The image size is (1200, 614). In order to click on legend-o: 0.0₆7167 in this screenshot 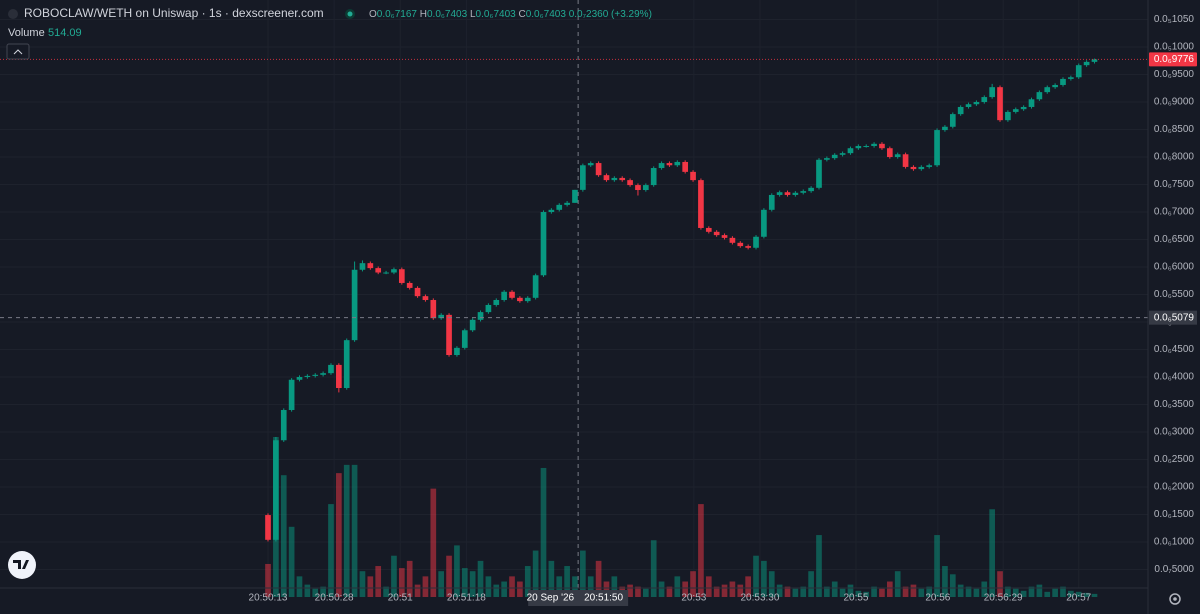, I will do `click(397, 14)`.